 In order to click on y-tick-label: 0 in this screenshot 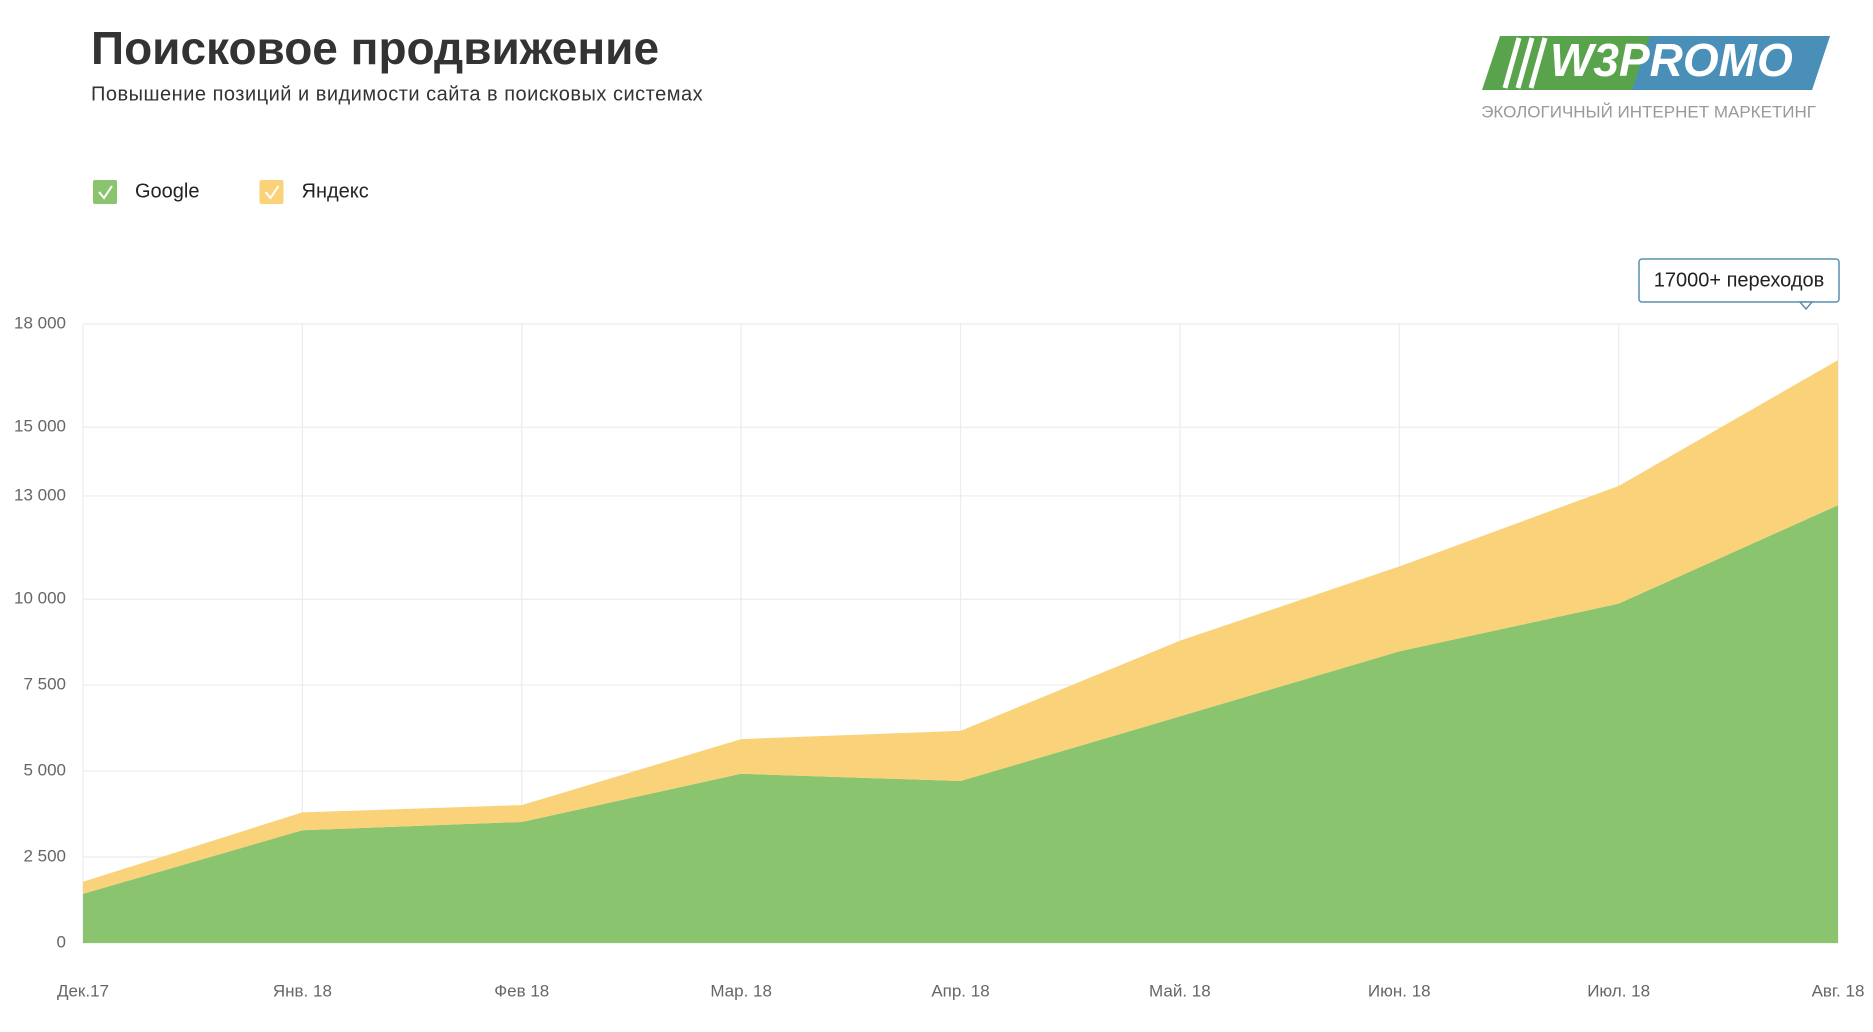, I will do `click(61, 941)`.